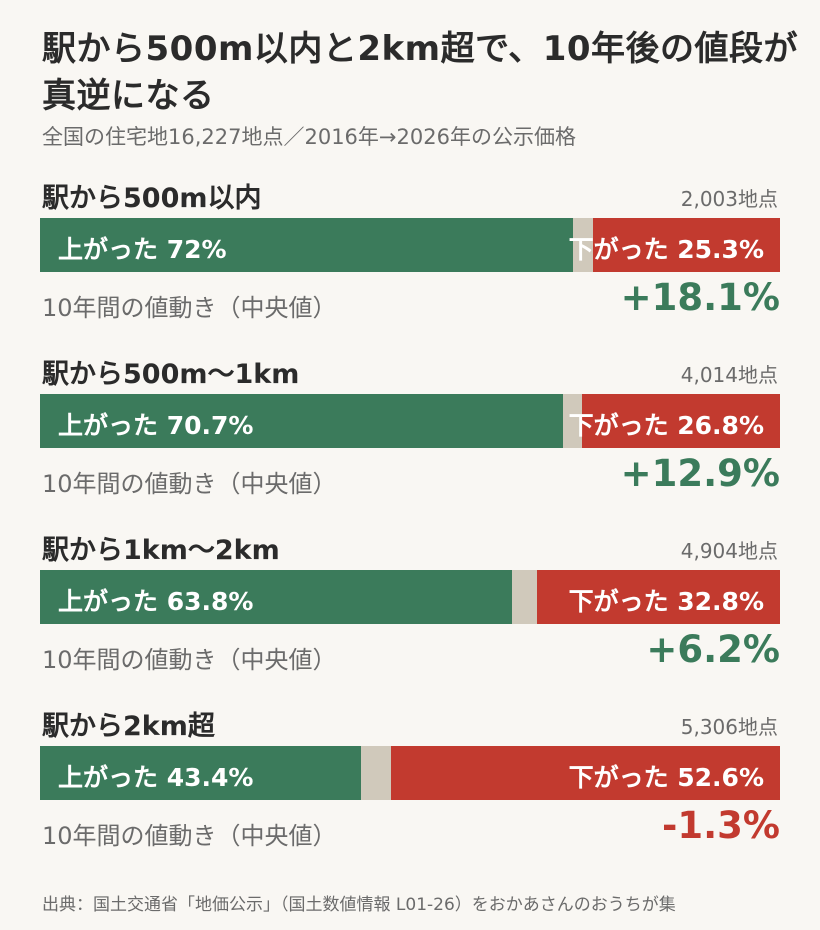 This screenshot has width=820, height=930. Describe the element at coordinates (666, 425) in the screenshot. I see `bar-label-down: 下がった 26.8%` at that location.